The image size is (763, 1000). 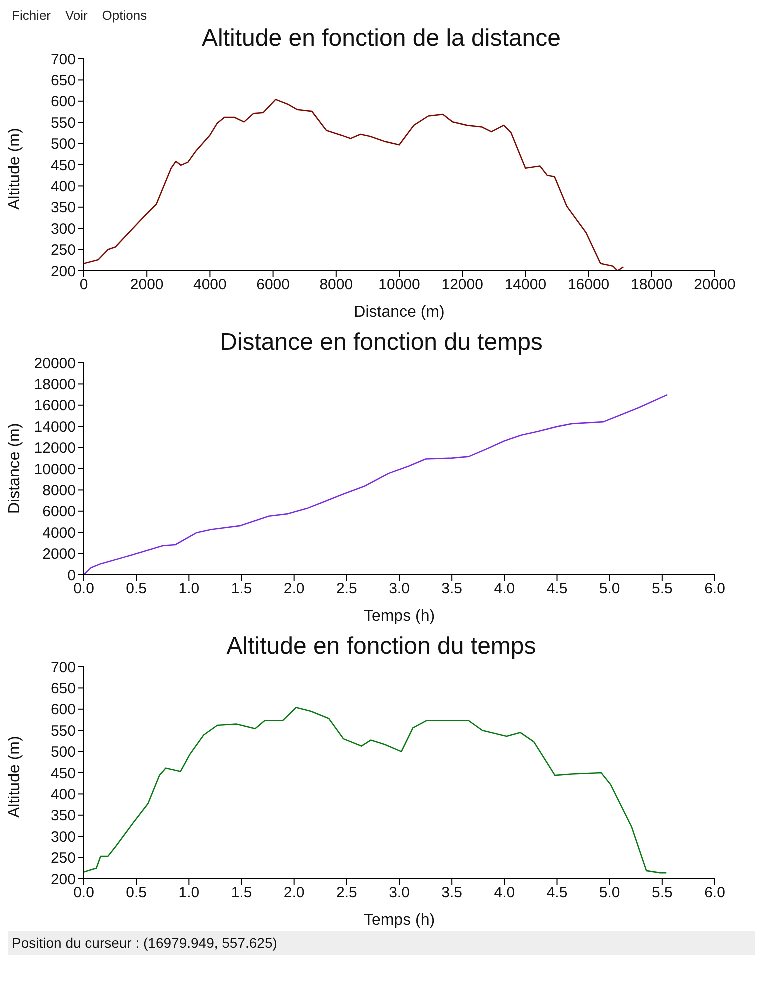 What do you see at coordinates (652, 285) in the screenshot?
I see `x-tick-label: 18000` at bounding box center [652, 285].